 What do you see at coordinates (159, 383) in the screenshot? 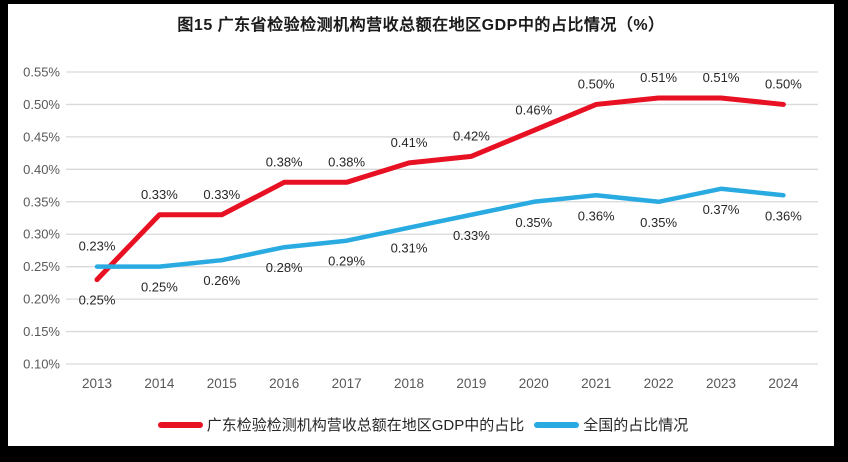
I see `svg-text: 2014` at bounding box center [159, 383].